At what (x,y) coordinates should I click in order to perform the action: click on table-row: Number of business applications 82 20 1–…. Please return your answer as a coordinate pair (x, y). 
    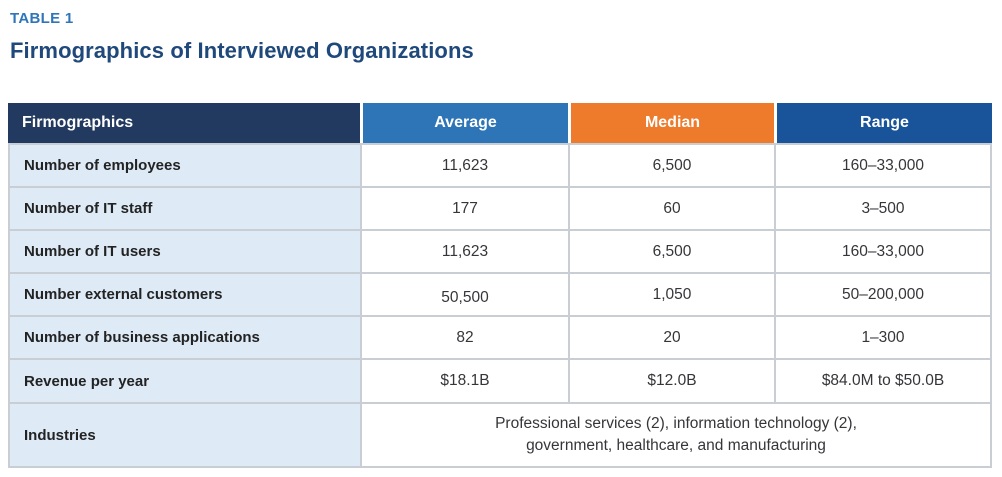
    Looking at the image, I should click on (500, 336).